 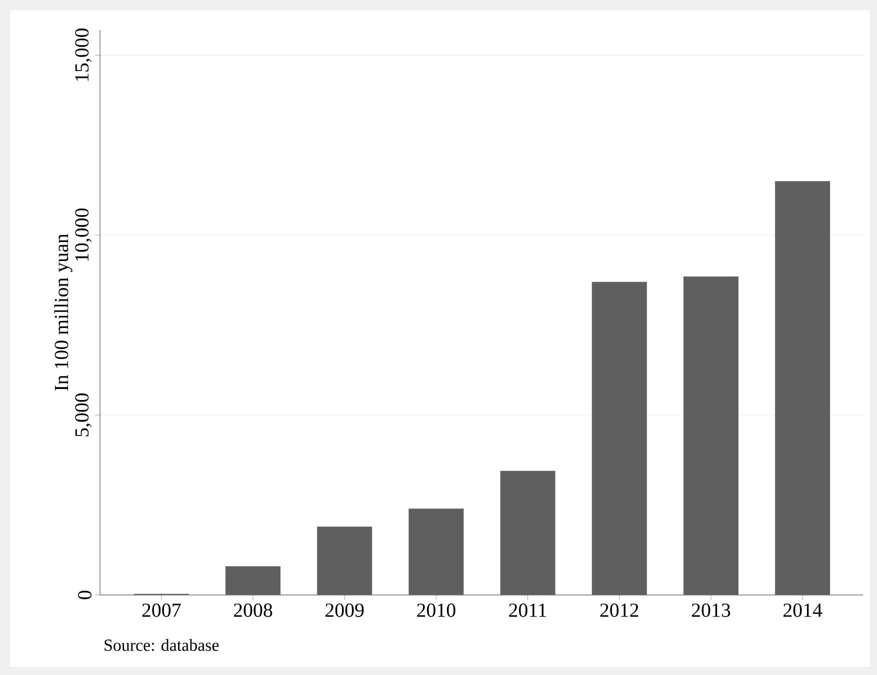 What do you see at coordinates (345, 610) in the screenshot?
I see `x-tick-label: 2009` at bounding box center [345, 610].